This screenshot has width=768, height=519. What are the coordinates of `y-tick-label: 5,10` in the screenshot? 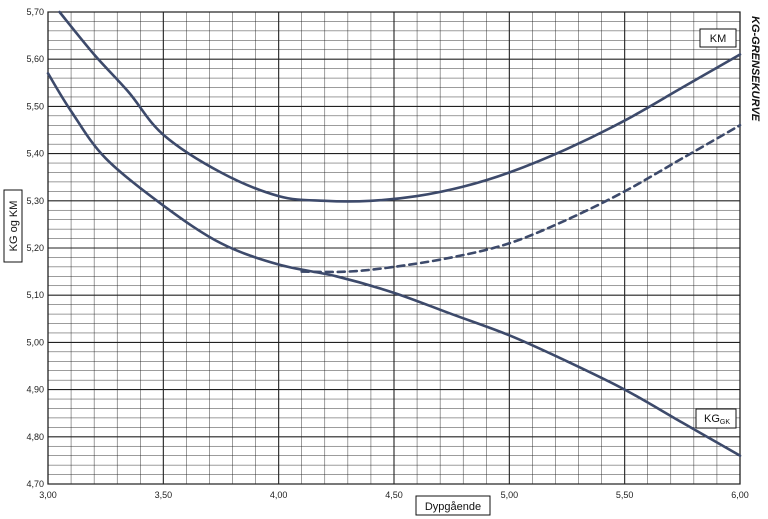 It's located at (35, 295).